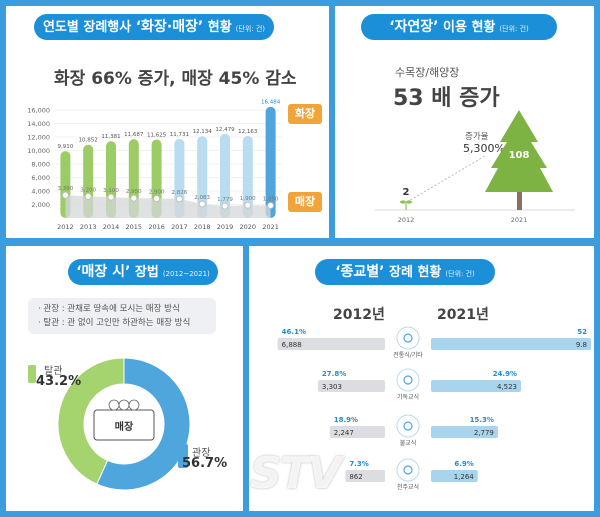  I want to click on tag-cremation: 화장, so click(305, 114).